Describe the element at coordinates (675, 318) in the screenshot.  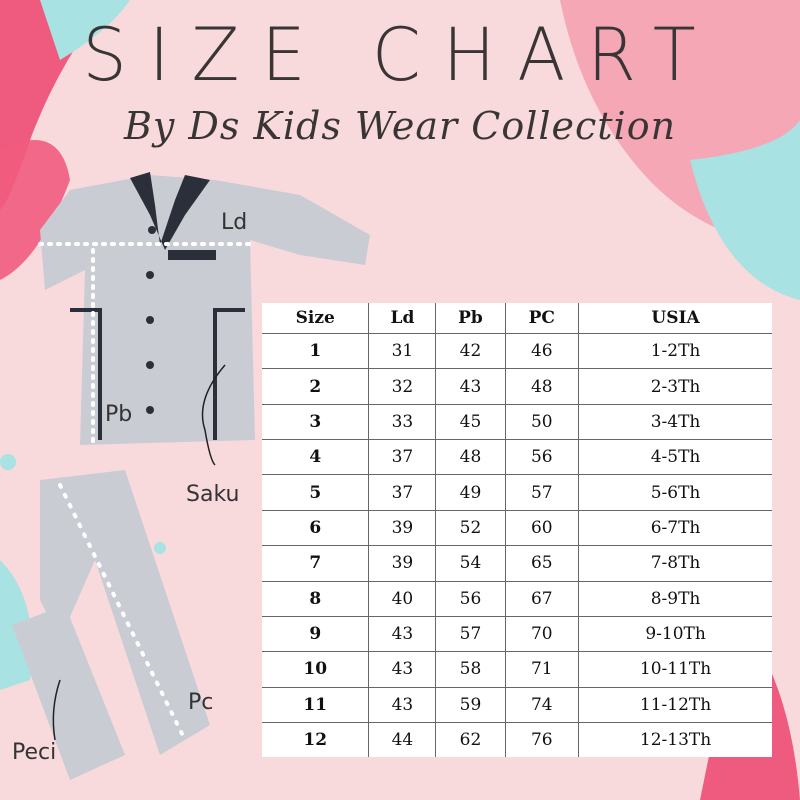
I see `column-header: USIA` at that location.